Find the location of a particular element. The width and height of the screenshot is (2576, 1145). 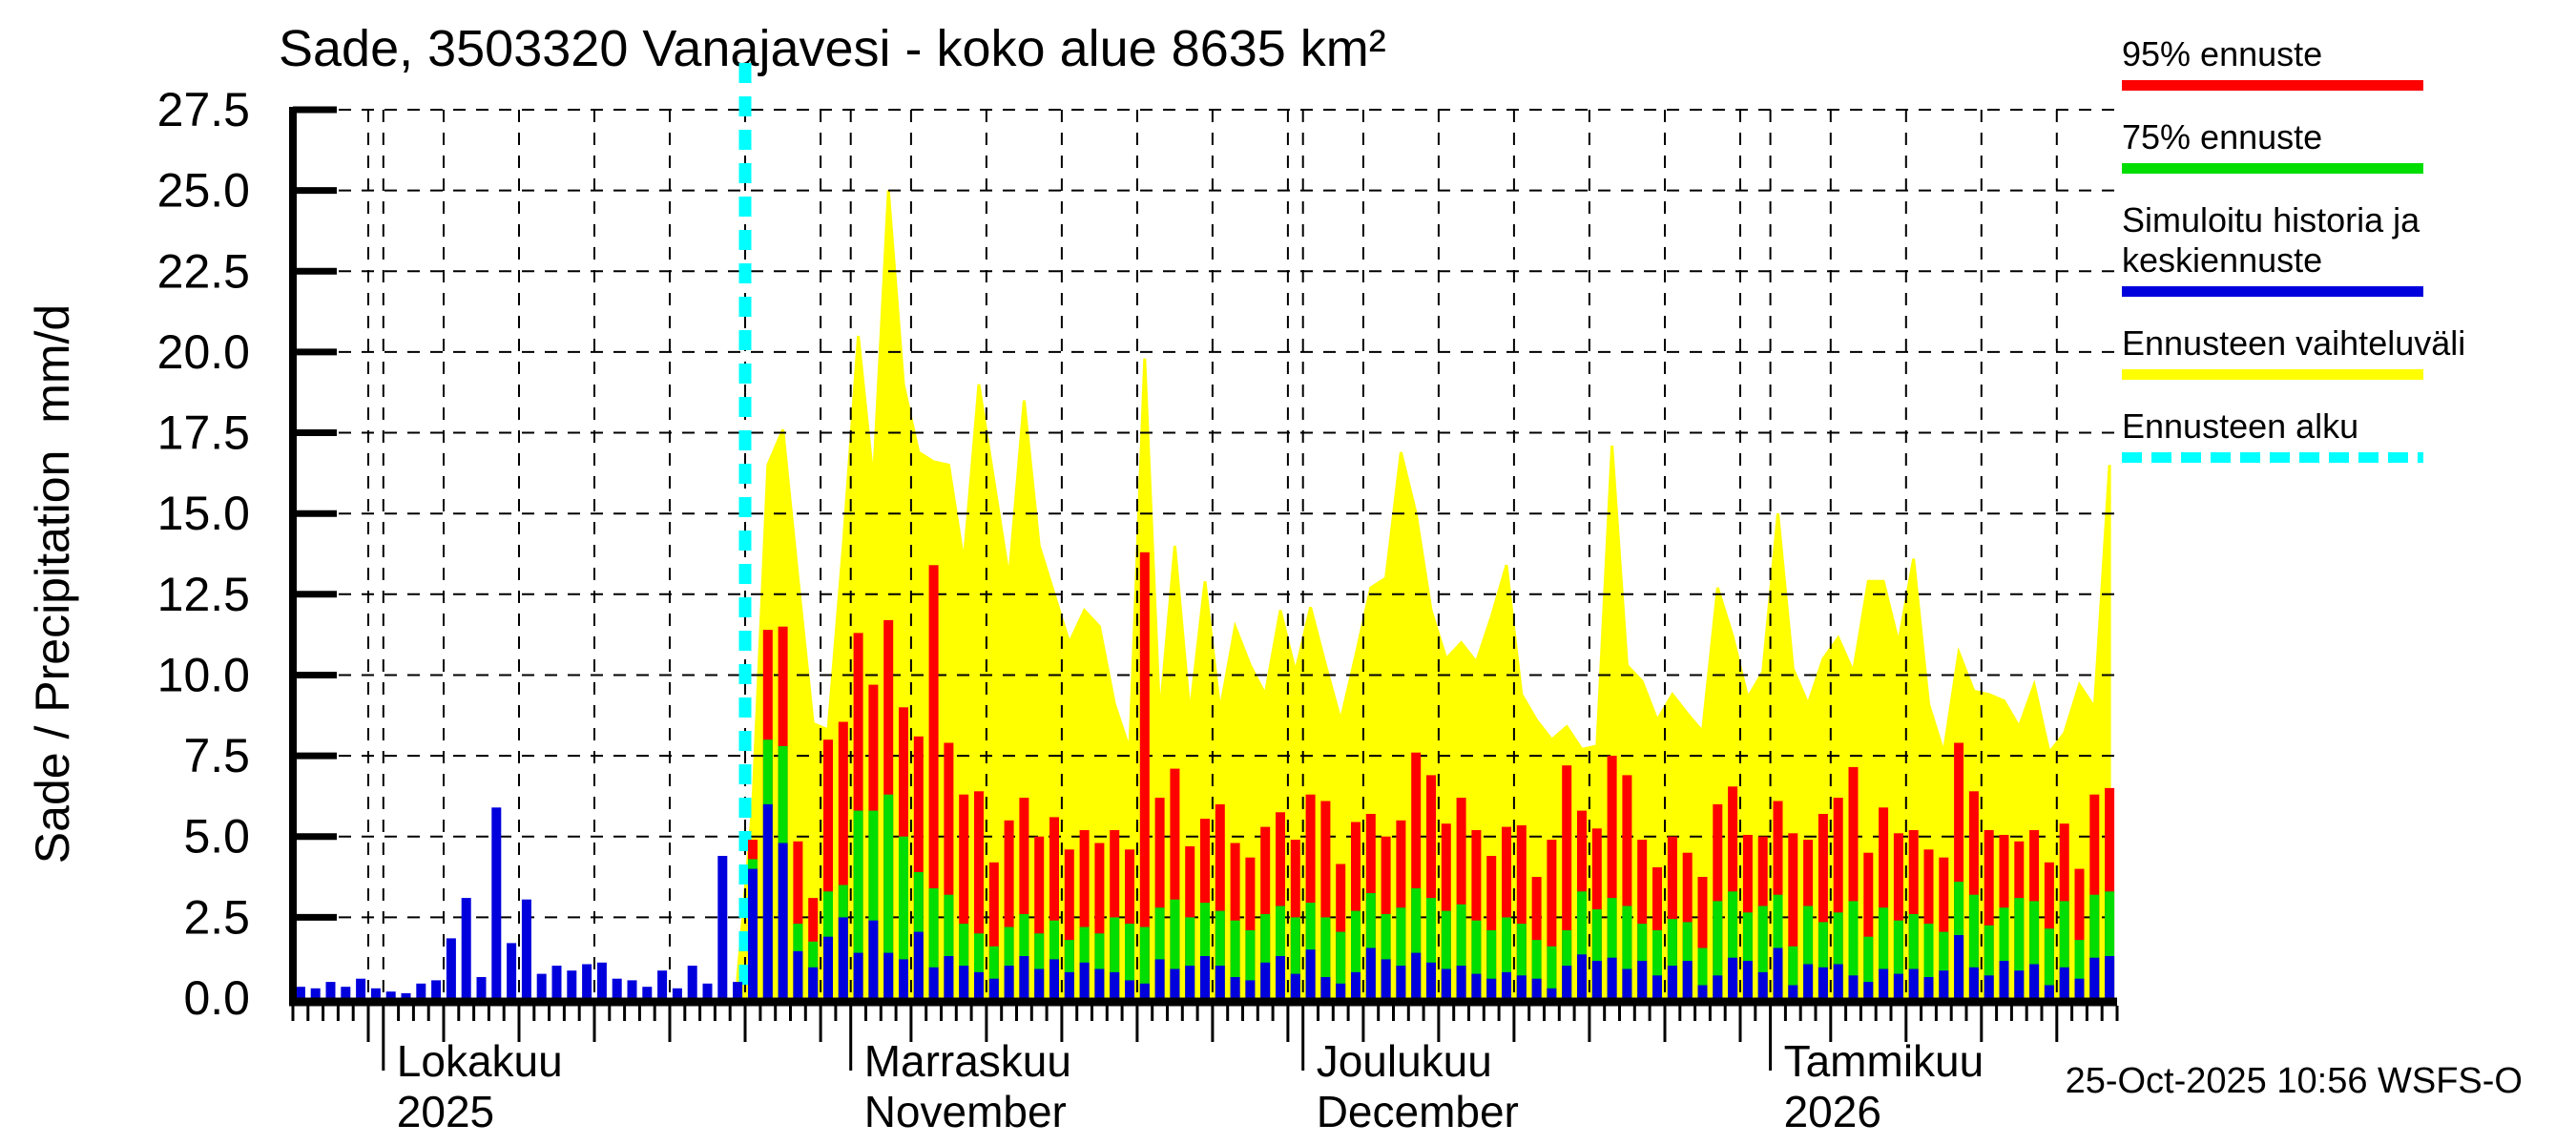

month-label: Lokakuu 2025 is located at coordinates (480, 1086).